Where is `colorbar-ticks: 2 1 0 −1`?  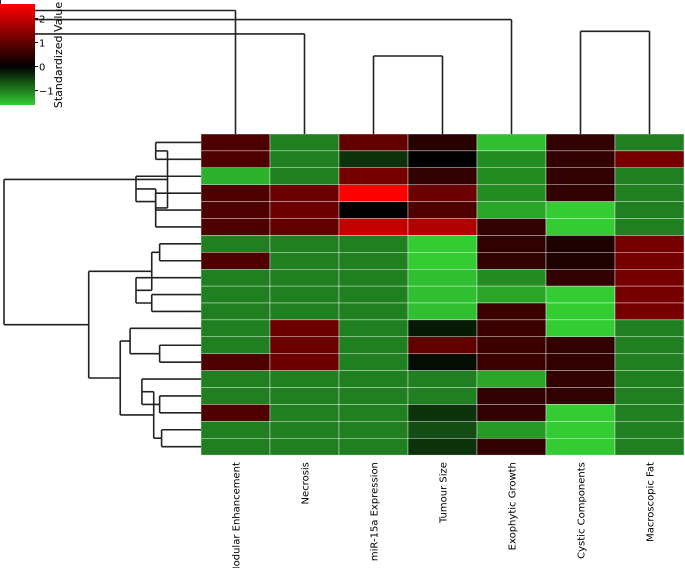
colorbar-ticks: 2 1 0 −1 is located at coordinates (44, 56).